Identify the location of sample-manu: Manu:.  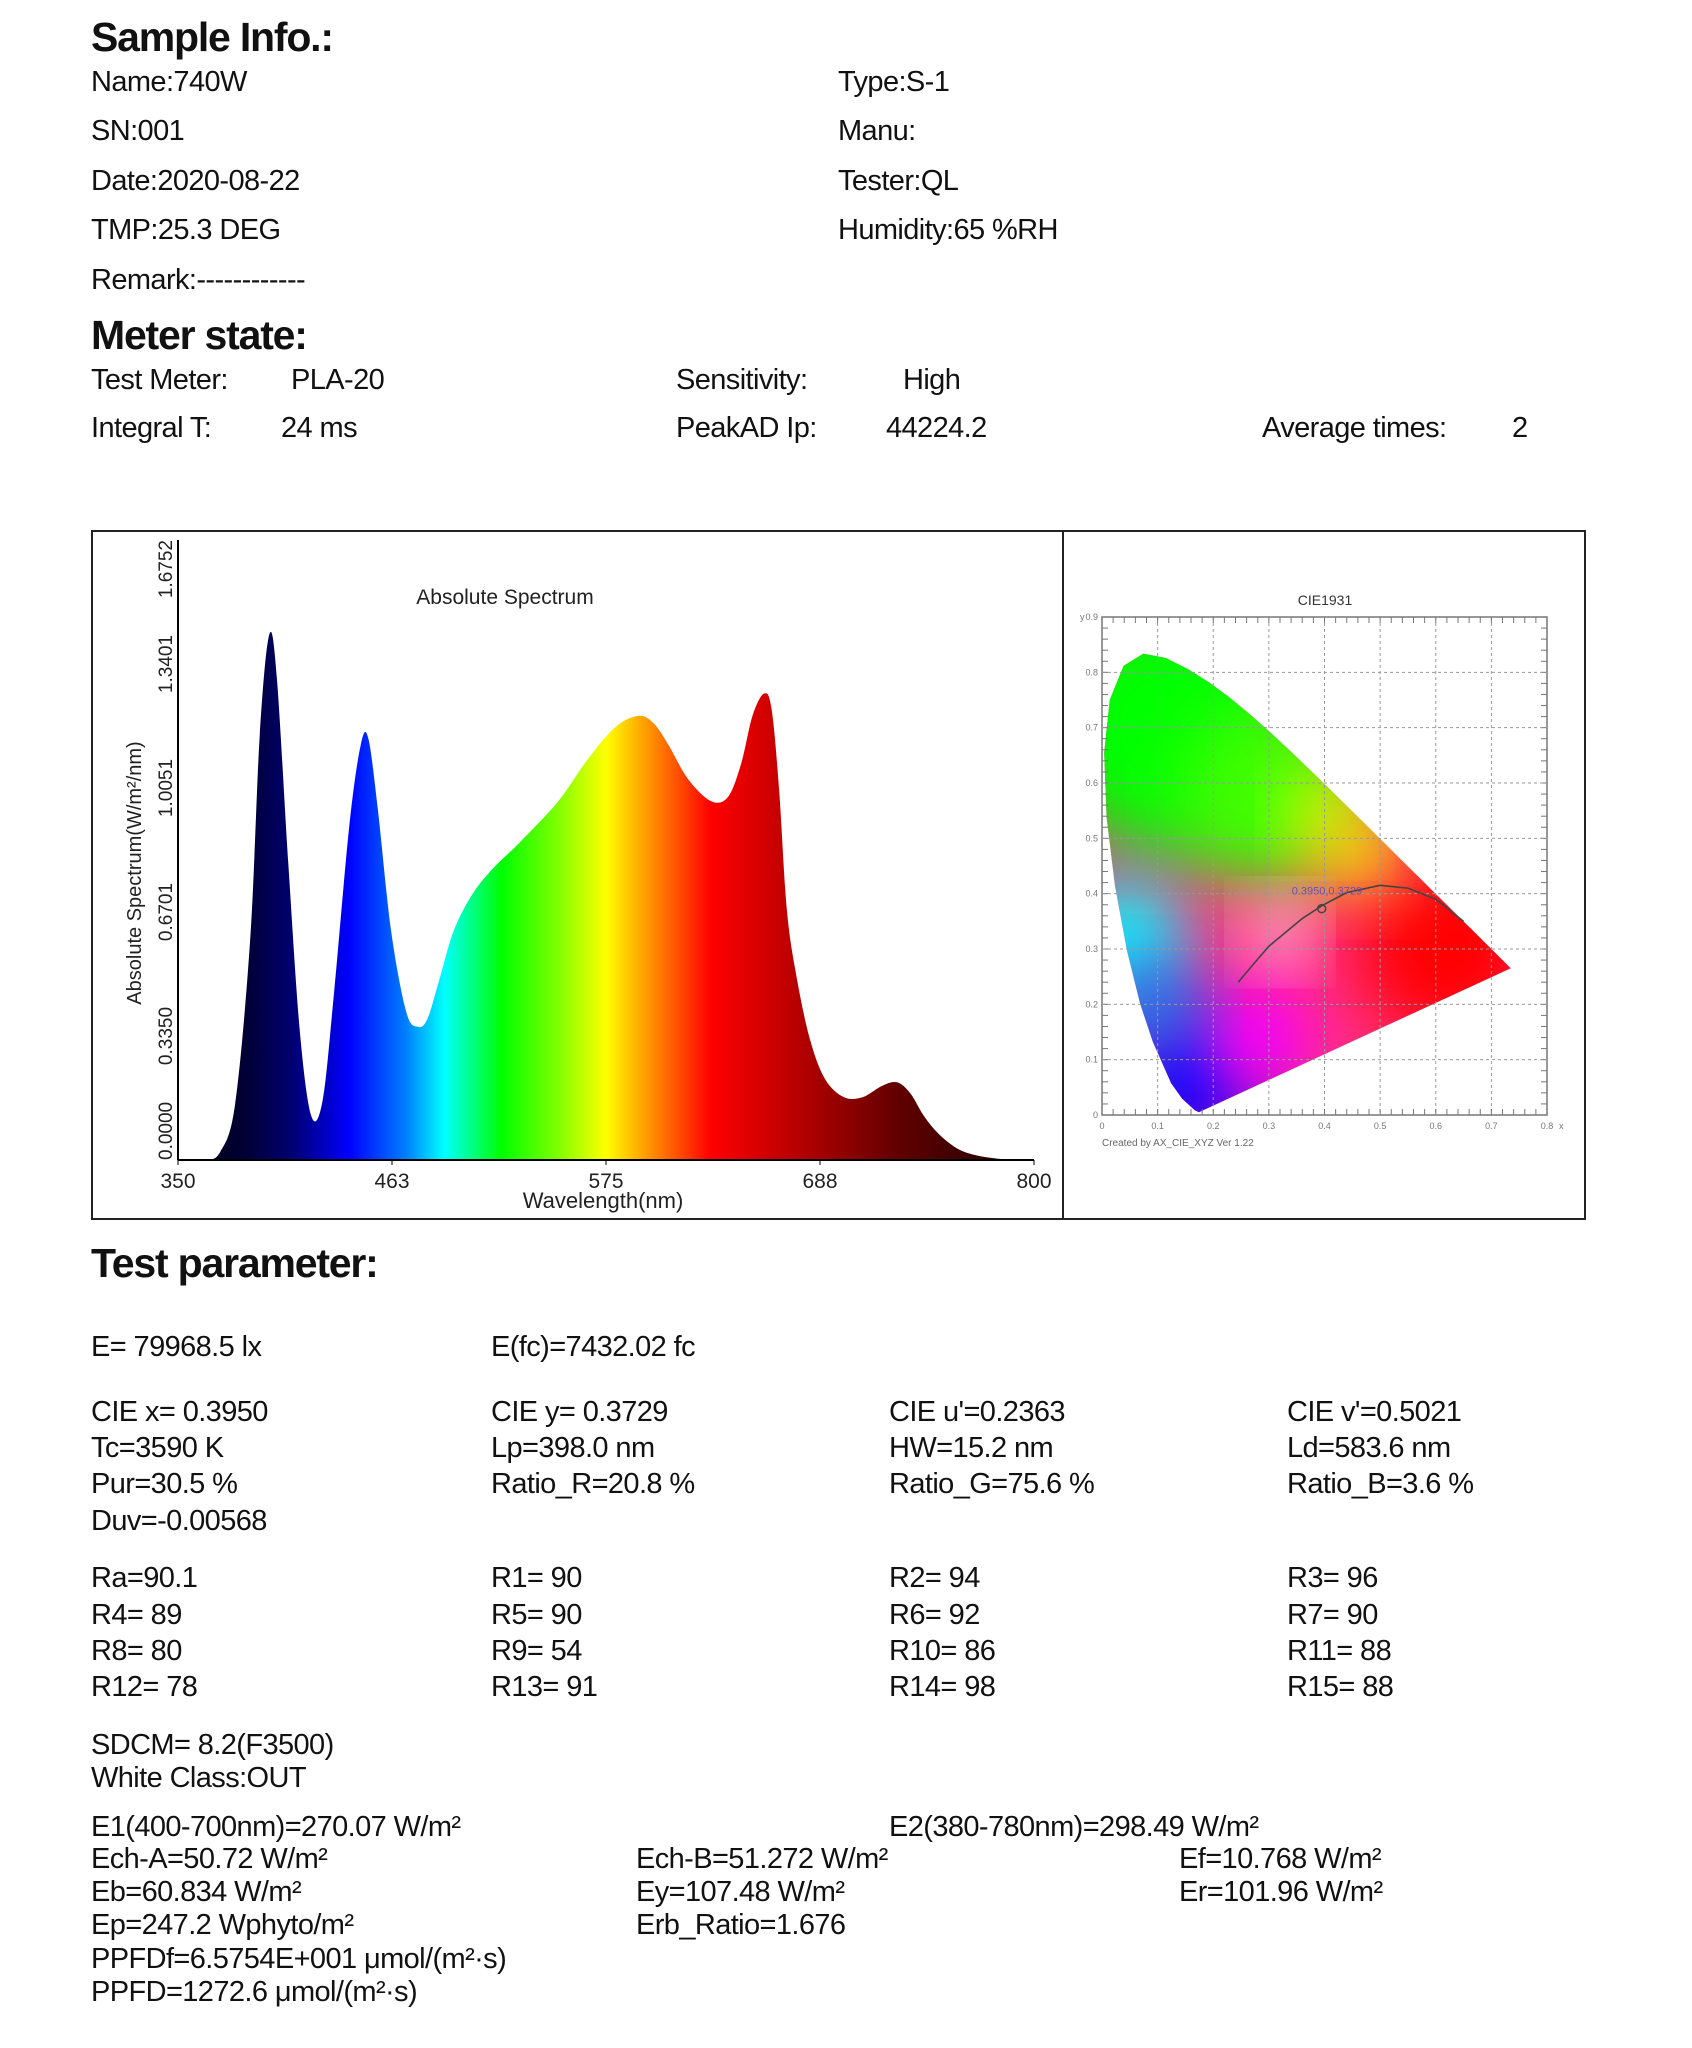
(877, 131).